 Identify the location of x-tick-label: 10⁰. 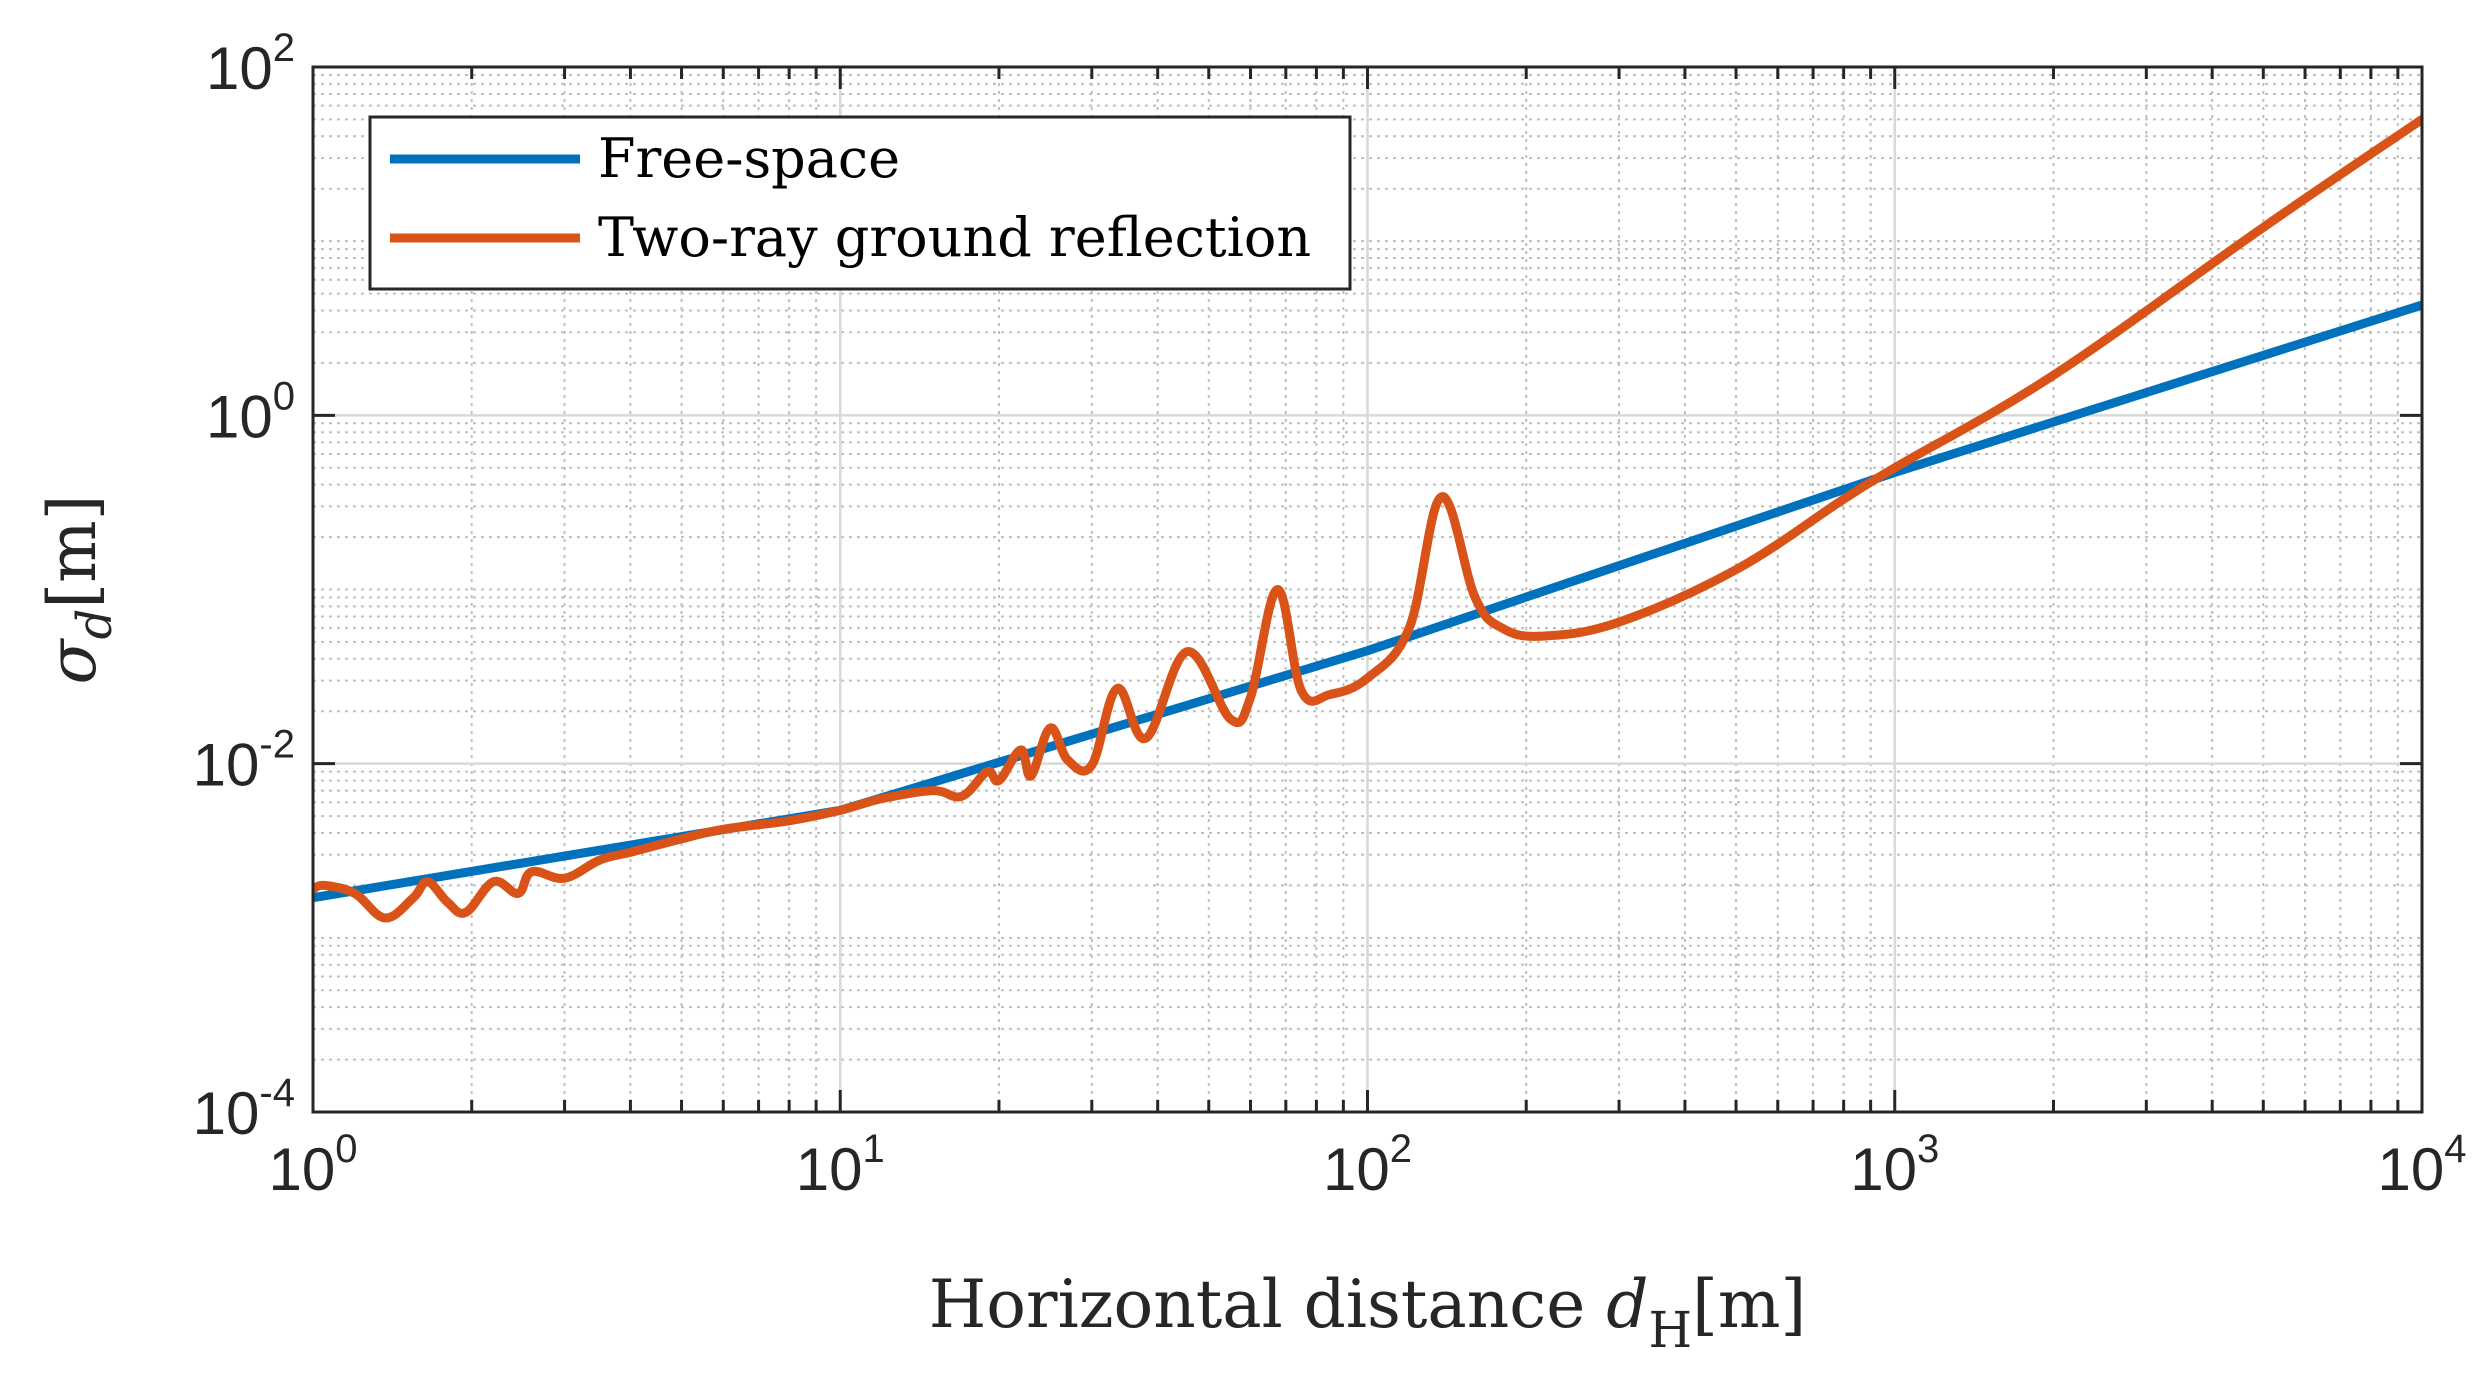
(313, 1165).